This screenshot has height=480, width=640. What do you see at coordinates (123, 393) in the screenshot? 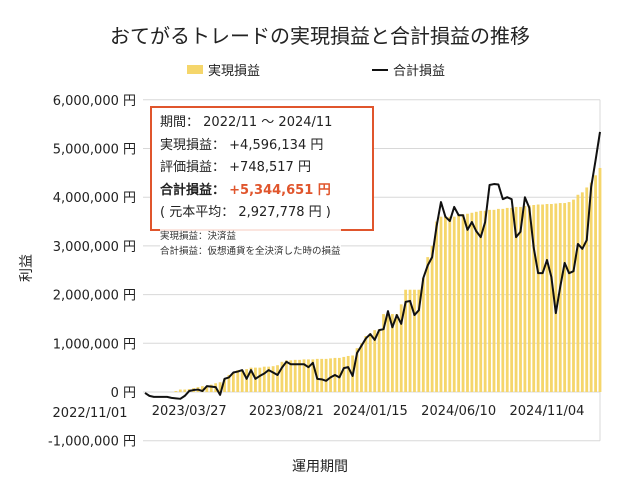
I see `y-tick-label: 0 円` at bounding box center [123, 393].